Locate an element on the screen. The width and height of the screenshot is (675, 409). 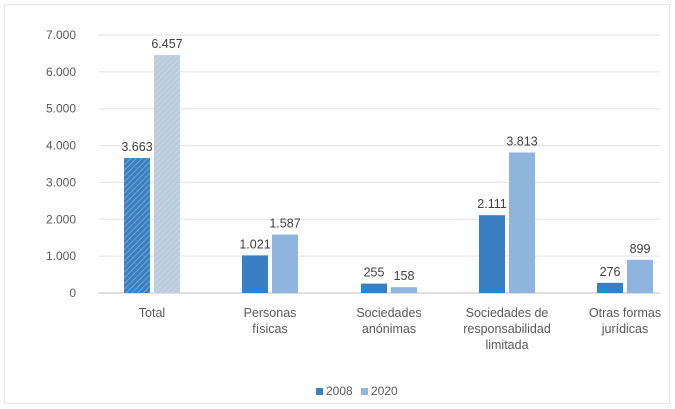
category-label: Otras formas jurídicas is located at coordinates (625, 321).